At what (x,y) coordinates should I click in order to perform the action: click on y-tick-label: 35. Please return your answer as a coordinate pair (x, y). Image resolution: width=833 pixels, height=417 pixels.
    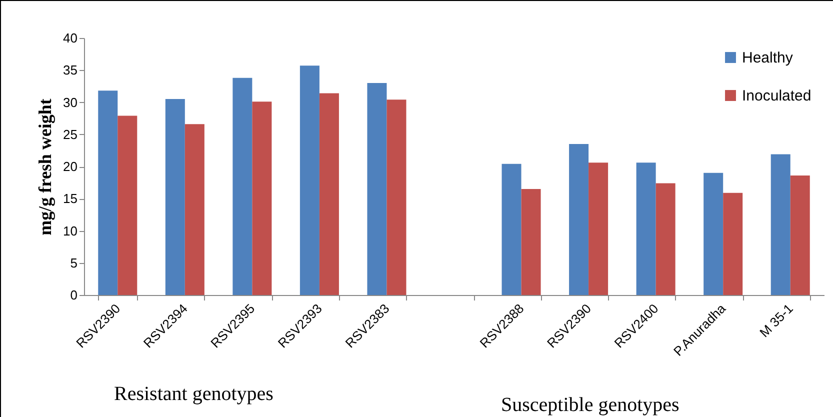
    Looking at the image, I should click on (70, 70).